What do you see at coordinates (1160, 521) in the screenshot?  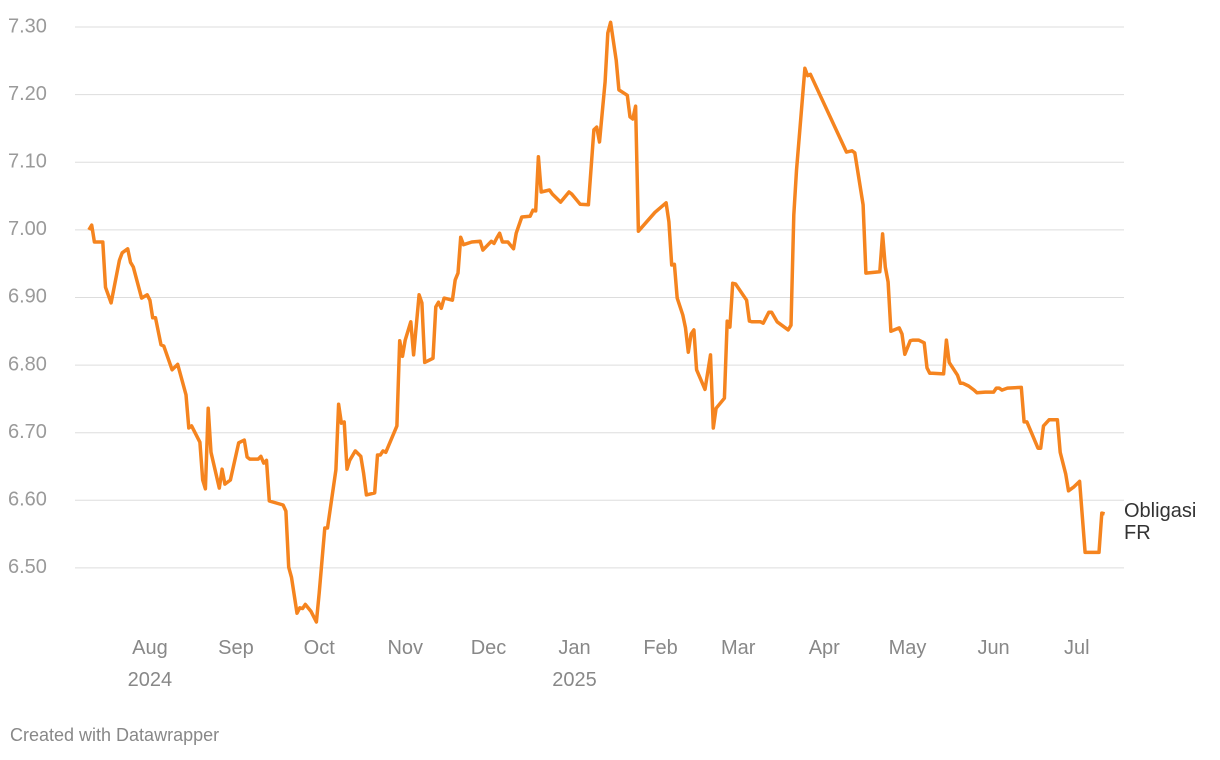 I see `series-label: Obligasi FR` at bounding box center [1160, 521].